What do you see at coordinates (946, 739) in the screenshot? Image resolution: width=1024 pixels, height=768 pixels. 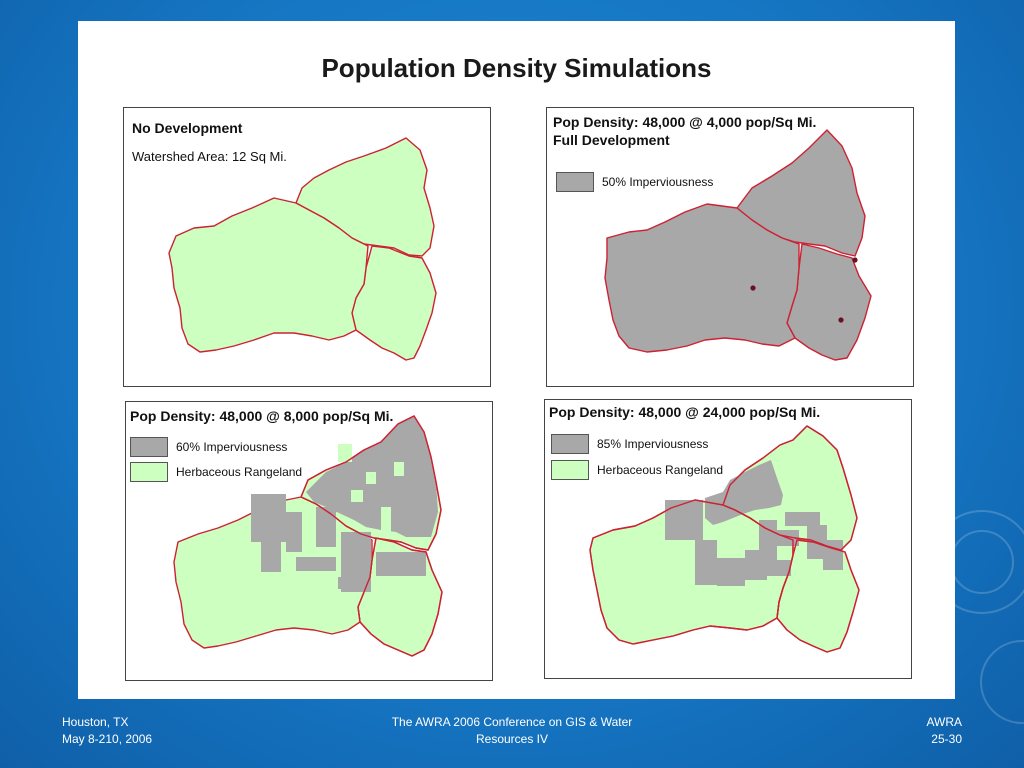 I see `footer-page-number: 25-30` at bounding box center [946, 739].